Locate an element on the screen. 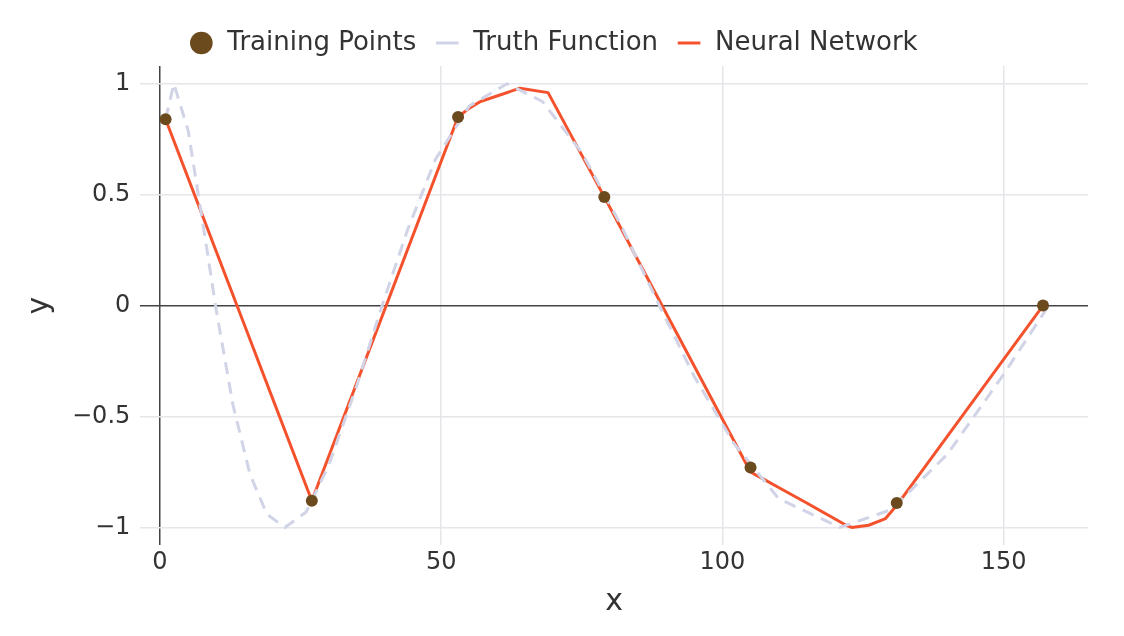  y-axis-title: y is located at coordinates (37, 305).